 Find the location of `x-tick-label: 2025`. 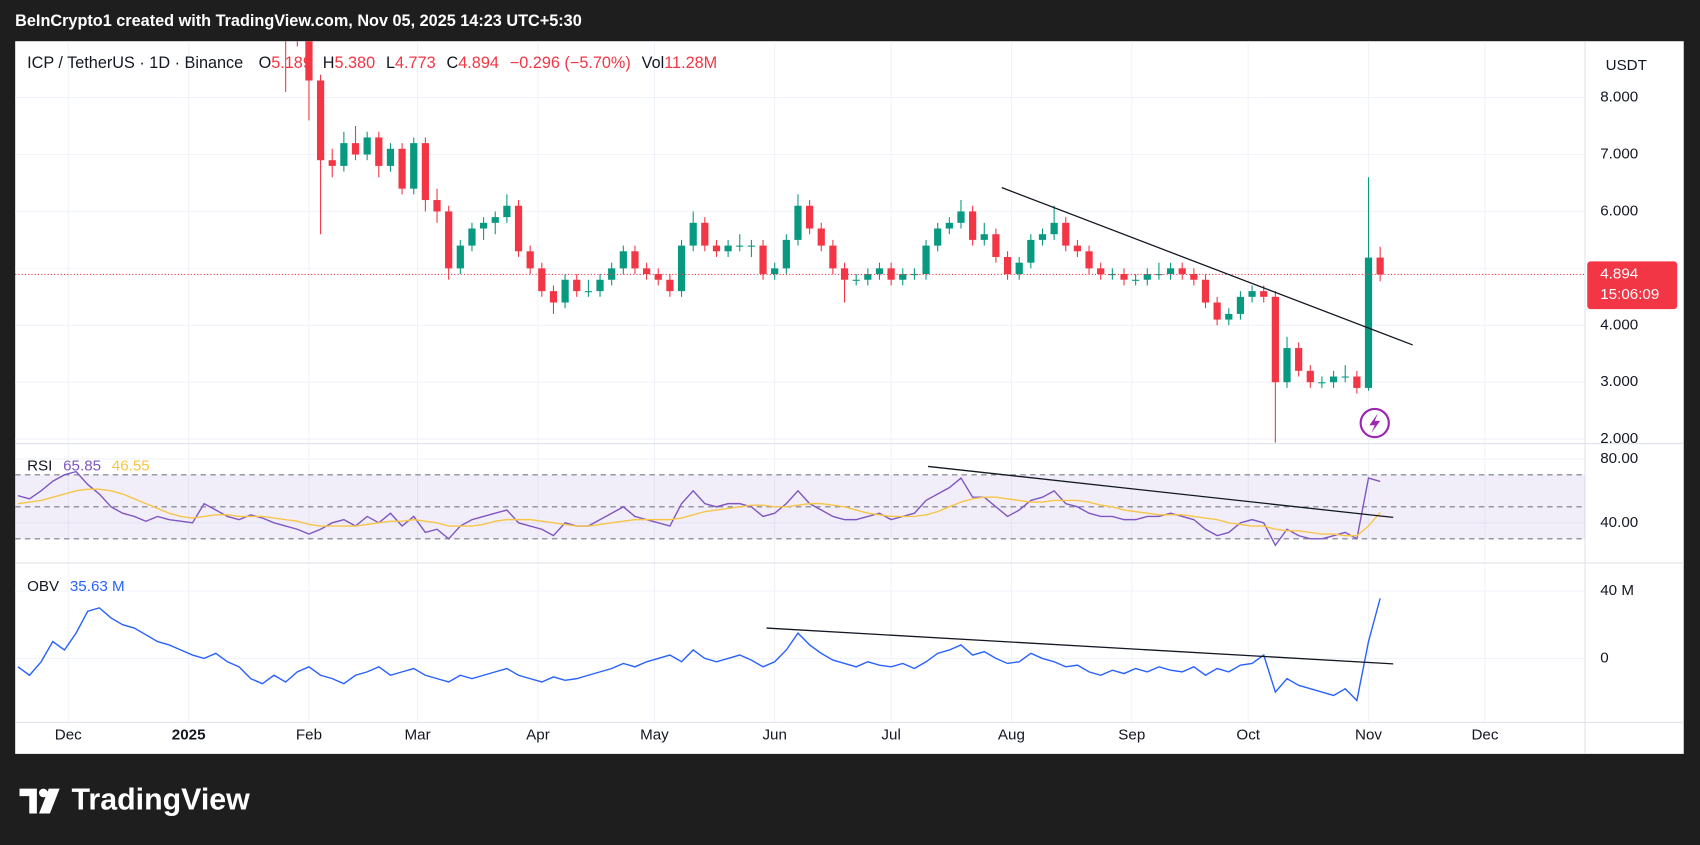

x-tick-label: 2025 is located at coordinates (189, 734).